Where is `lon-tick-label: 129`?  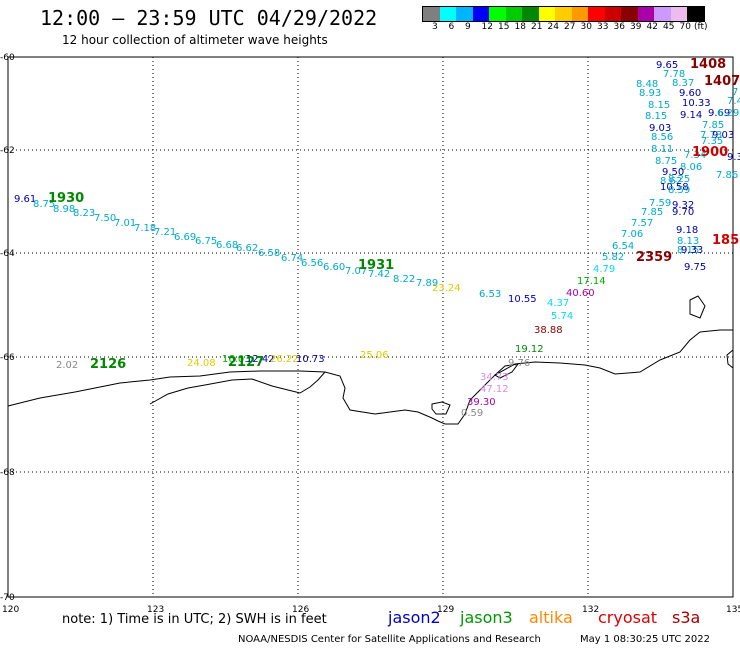 lon-tick-label: 129 is located at coordinates (445, 610).